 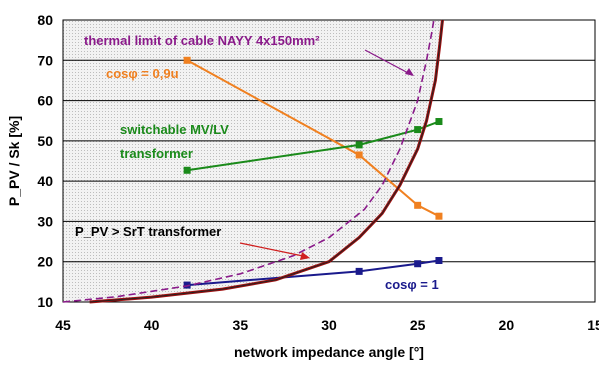 What do you see at coordinates (45, 141) in the screenshot?
I see `y-tick-label: 50` at bounding box center [45, 141].